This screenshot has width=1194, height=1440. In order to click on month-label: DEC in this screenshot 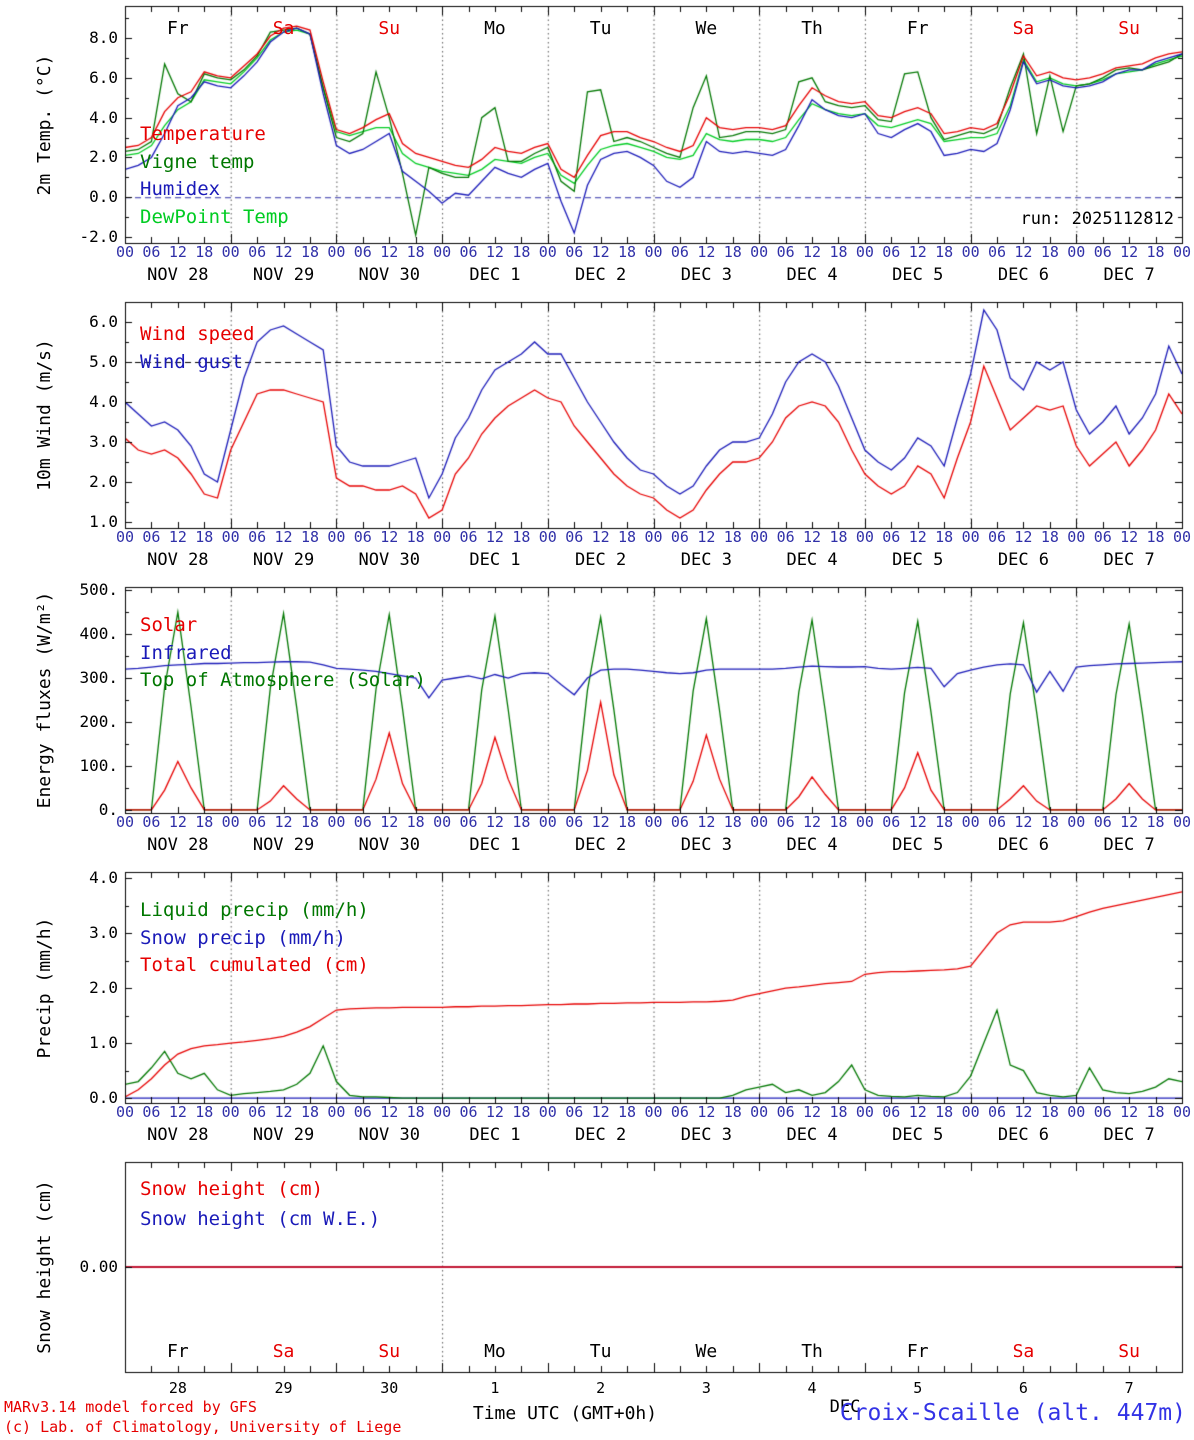, I will do `click(845, 1407)`.